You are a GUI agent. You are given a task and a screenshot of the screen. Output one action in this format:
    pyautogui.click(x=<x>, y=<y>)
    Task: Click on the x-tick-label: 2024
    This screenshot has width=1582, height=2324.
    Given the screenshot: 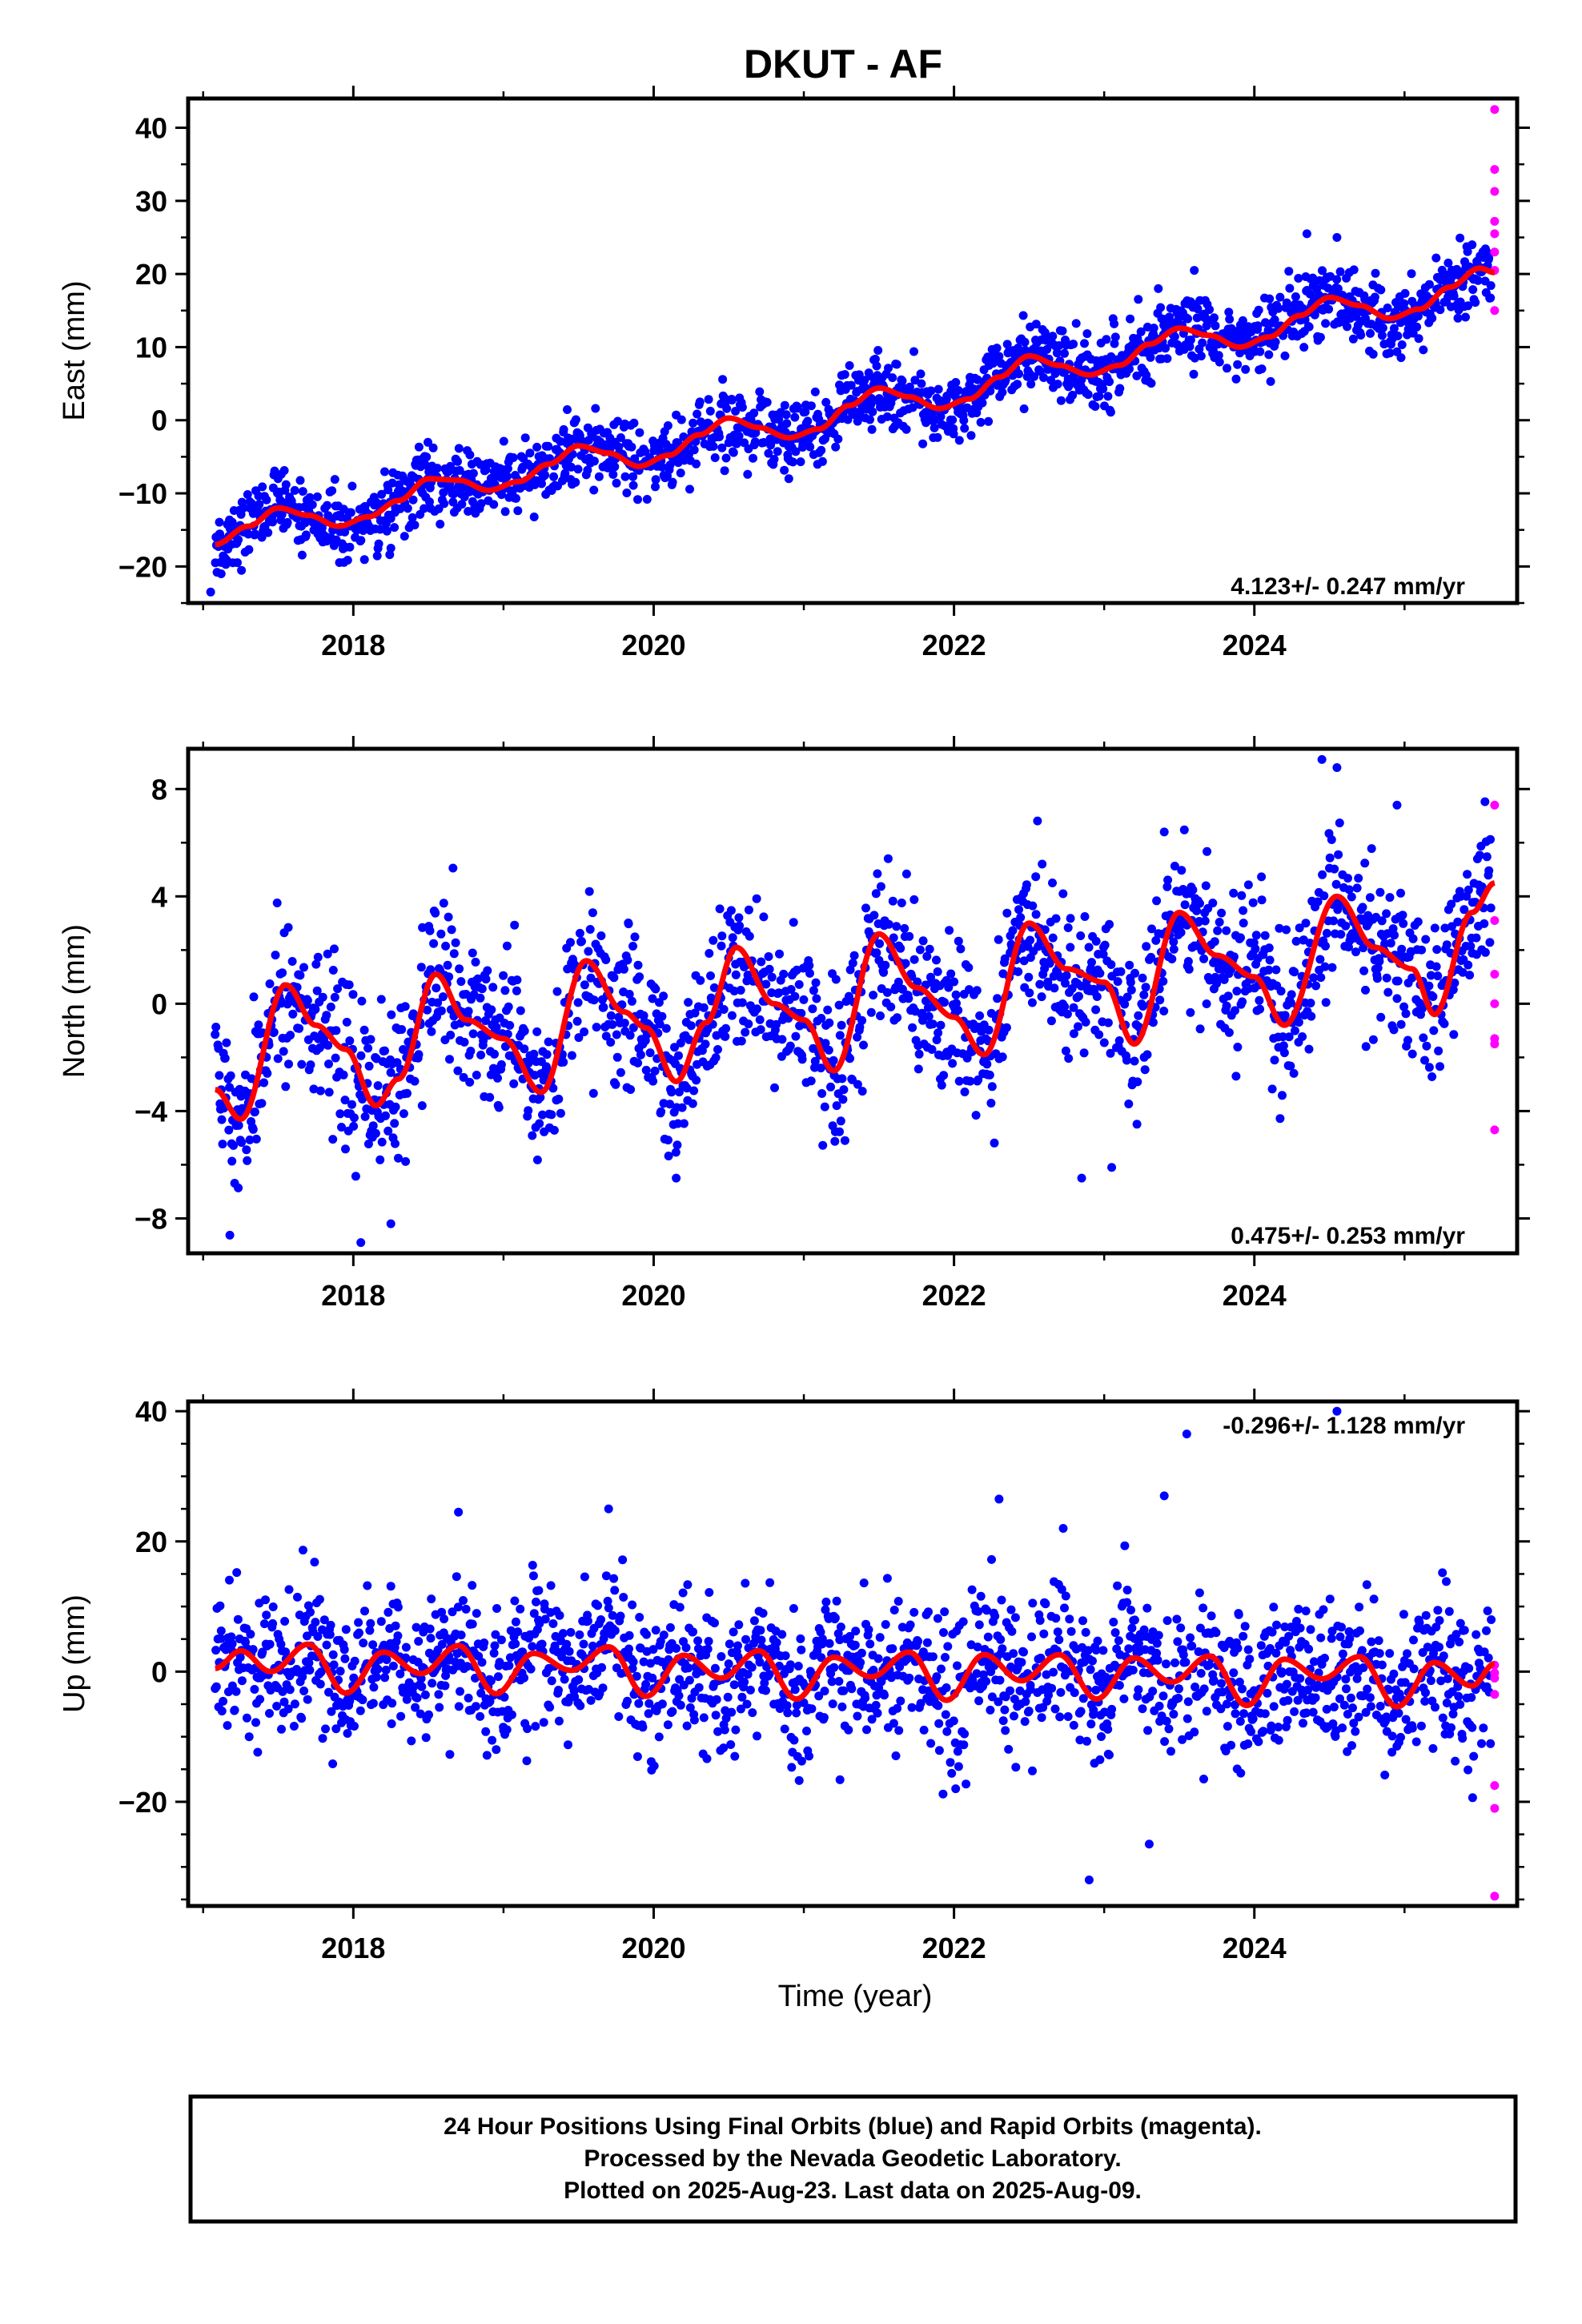 What is the action you would take?
    pyautogui.click(x=1255, y=645)
    